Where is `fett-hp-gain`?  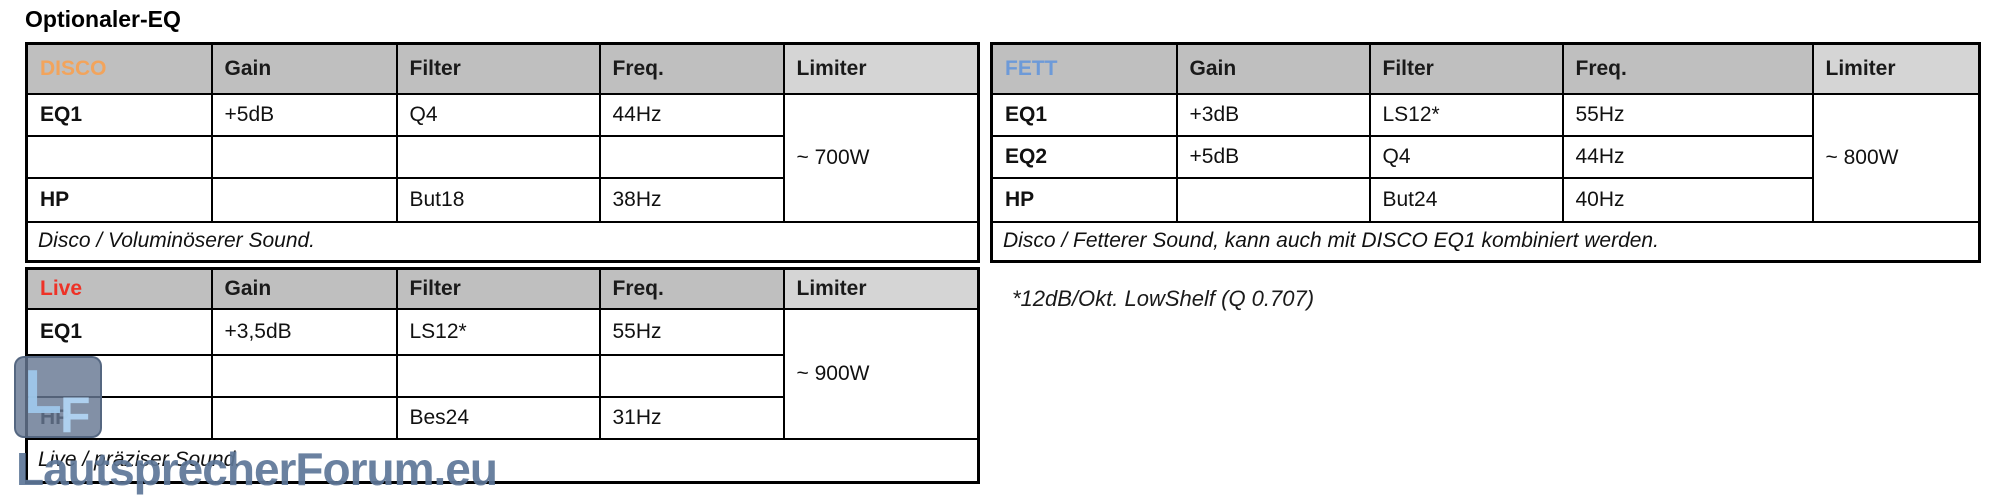 fett-hp-gain is located at coordinates (1273, 199).